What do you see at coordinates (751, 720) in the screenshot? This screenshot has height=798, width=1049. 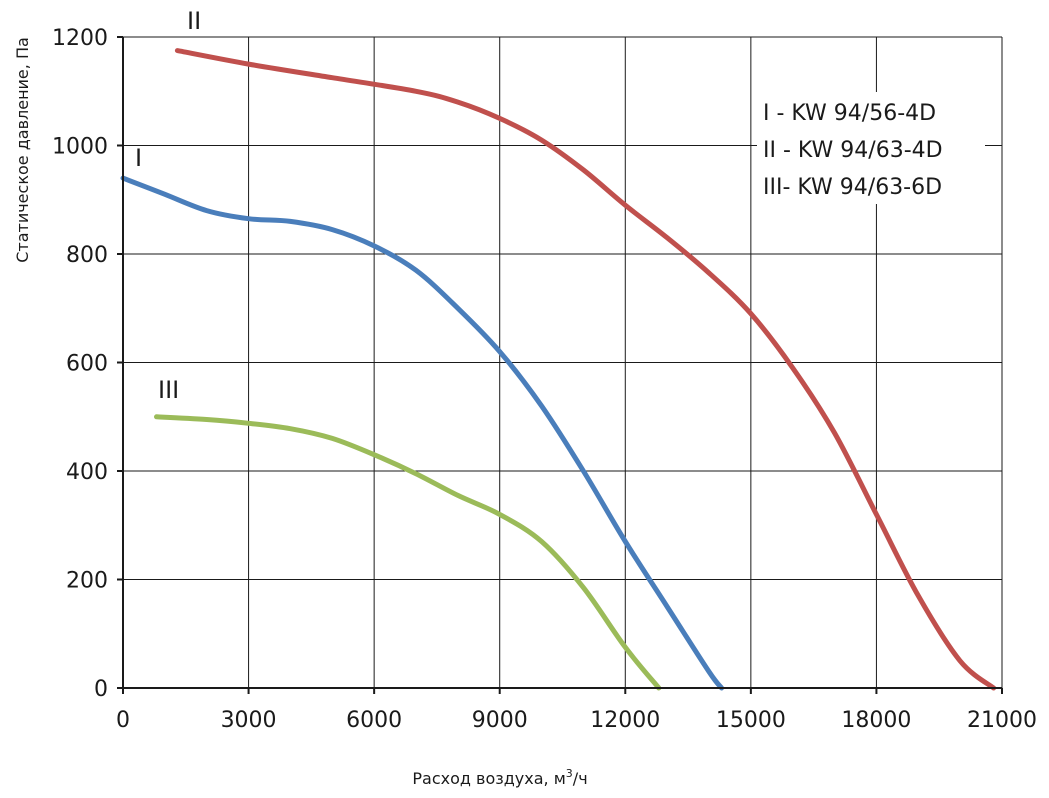 I see `x-tick-label: 15000` at bounding box center [751, 720].